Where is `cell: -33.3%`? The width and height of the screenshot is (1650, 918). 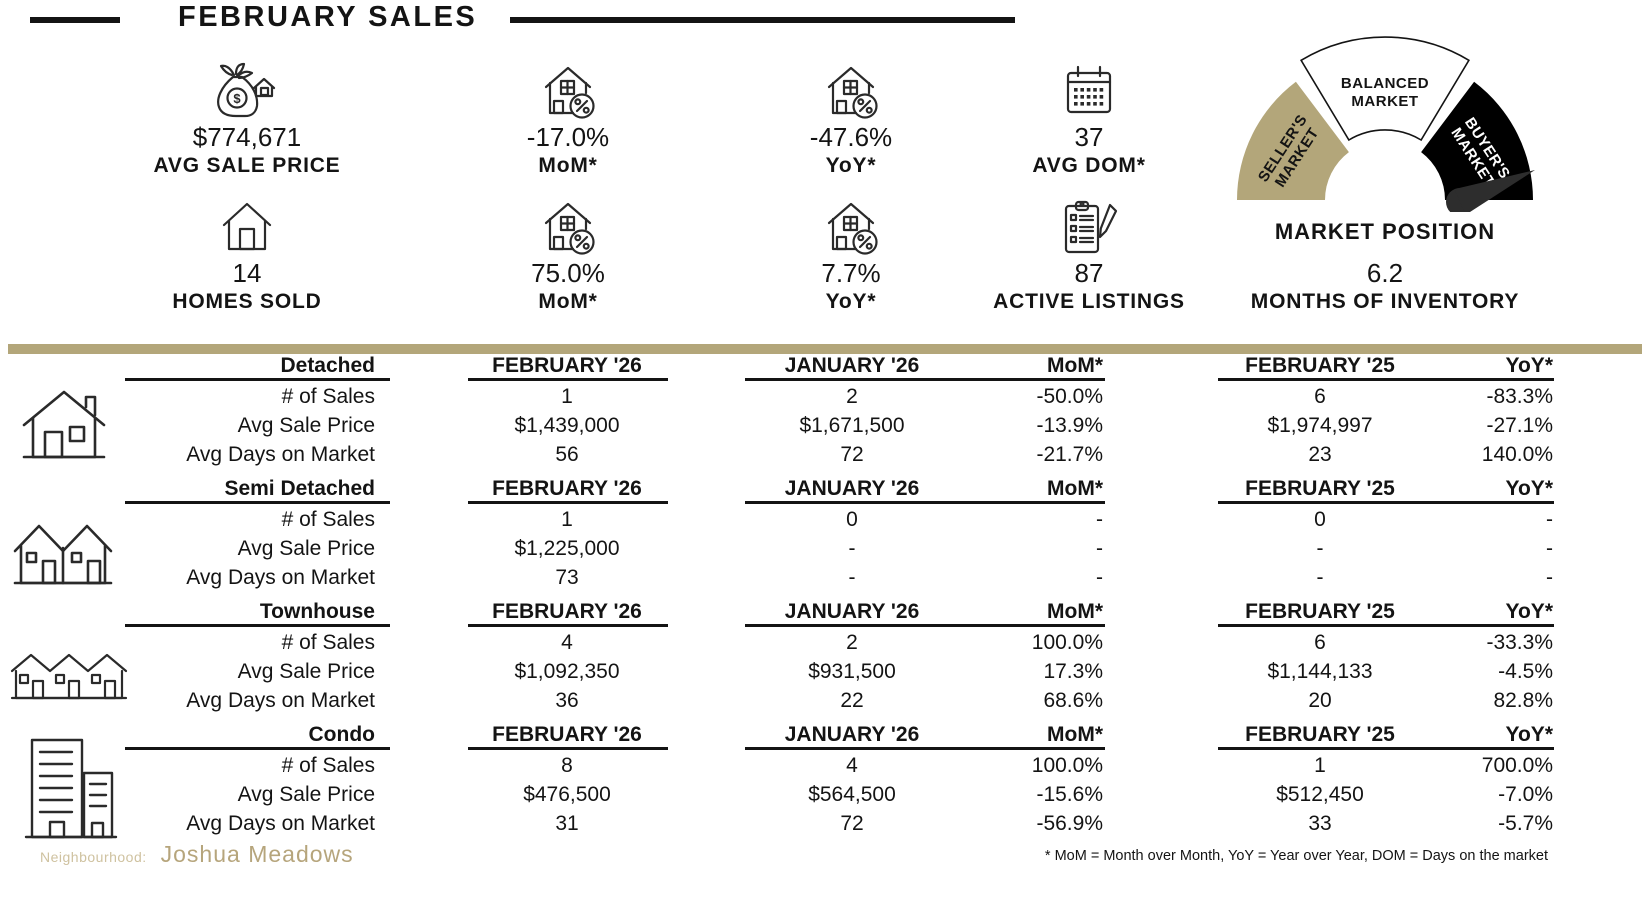 cell: -33.3% is located at coordinates (1519, 642).